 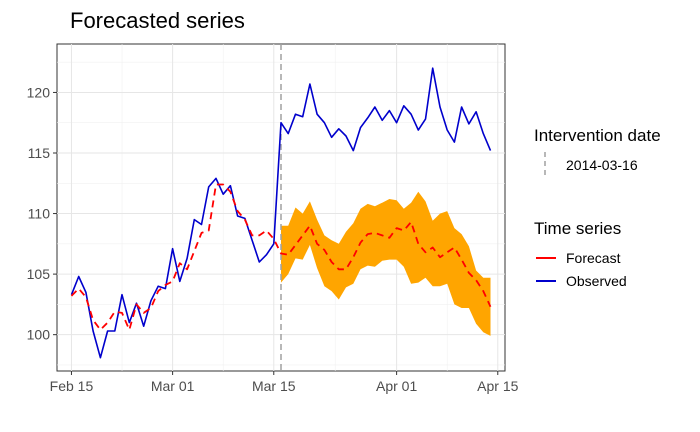 I want to click on legend-title-intervention: Intervention date, so click(x=597, y=135).